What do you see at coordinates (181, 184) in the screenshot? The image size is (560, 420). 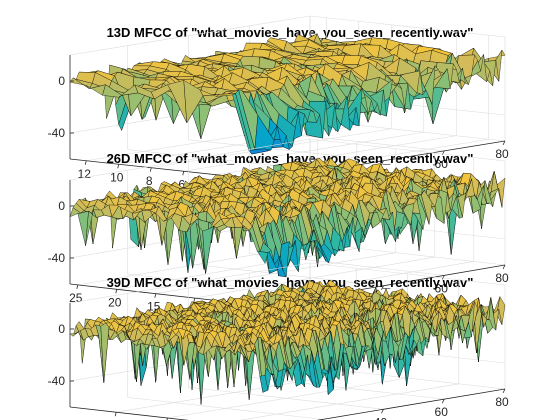 I see `y-tick-label: 6` at bounding box center [181, 184].